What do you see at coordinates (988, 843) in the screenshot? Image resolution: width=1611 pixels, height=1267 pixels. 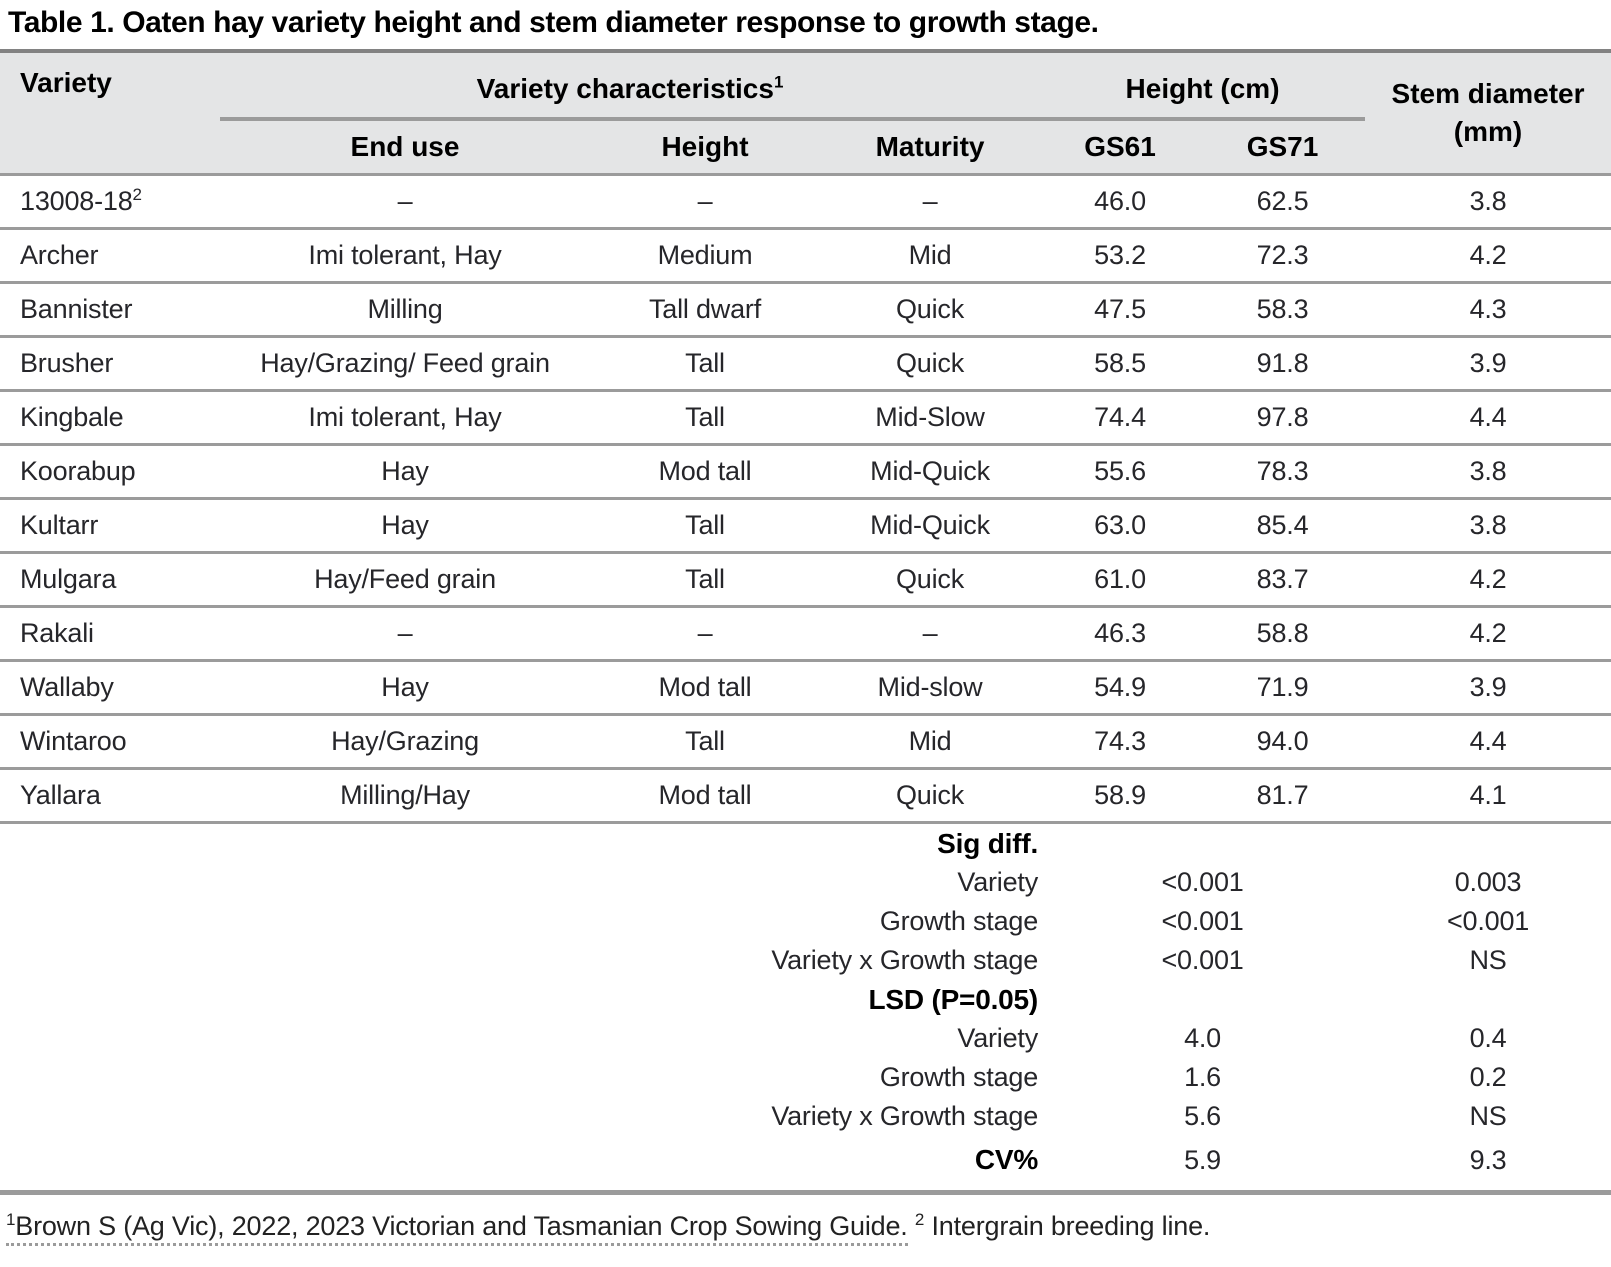 I see `stat-label: Sig diff.` at bounding box center [988, 843].